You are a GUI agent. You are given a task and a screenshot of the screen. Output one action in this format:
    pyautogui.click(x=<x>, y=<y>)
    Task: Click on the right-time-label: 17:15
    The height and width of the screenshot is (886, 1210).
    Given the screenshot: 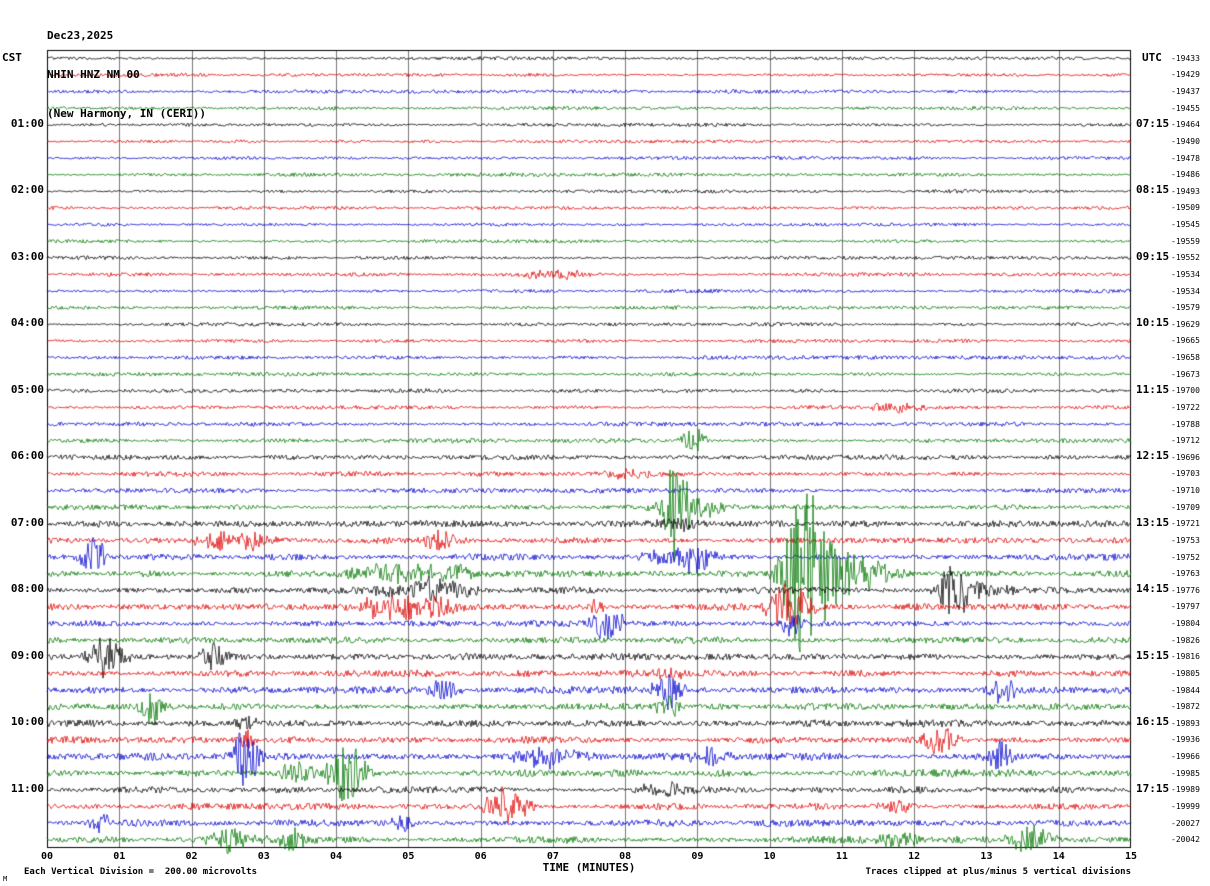 What is the action you would take?
    pyautogui.click(x=1153, y=788)
    